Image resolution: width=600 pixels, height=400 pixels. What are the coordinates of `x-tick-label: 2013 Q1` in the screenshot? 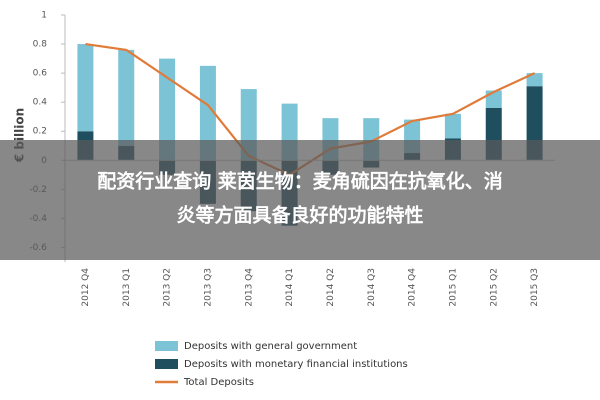 It's located at (127, 287).